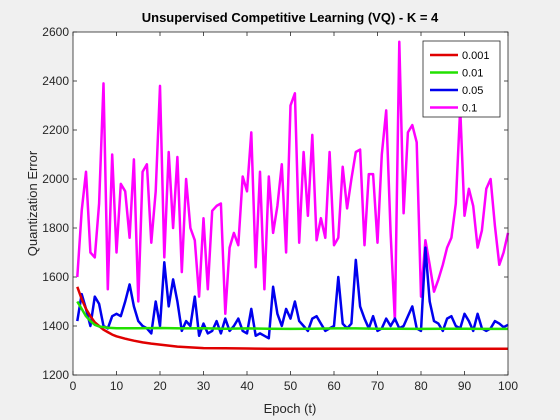  What do you see at coordinates (472, 91) in the screenshot?
I see `legend-label: 0.05` at bounding box center [472, 91].